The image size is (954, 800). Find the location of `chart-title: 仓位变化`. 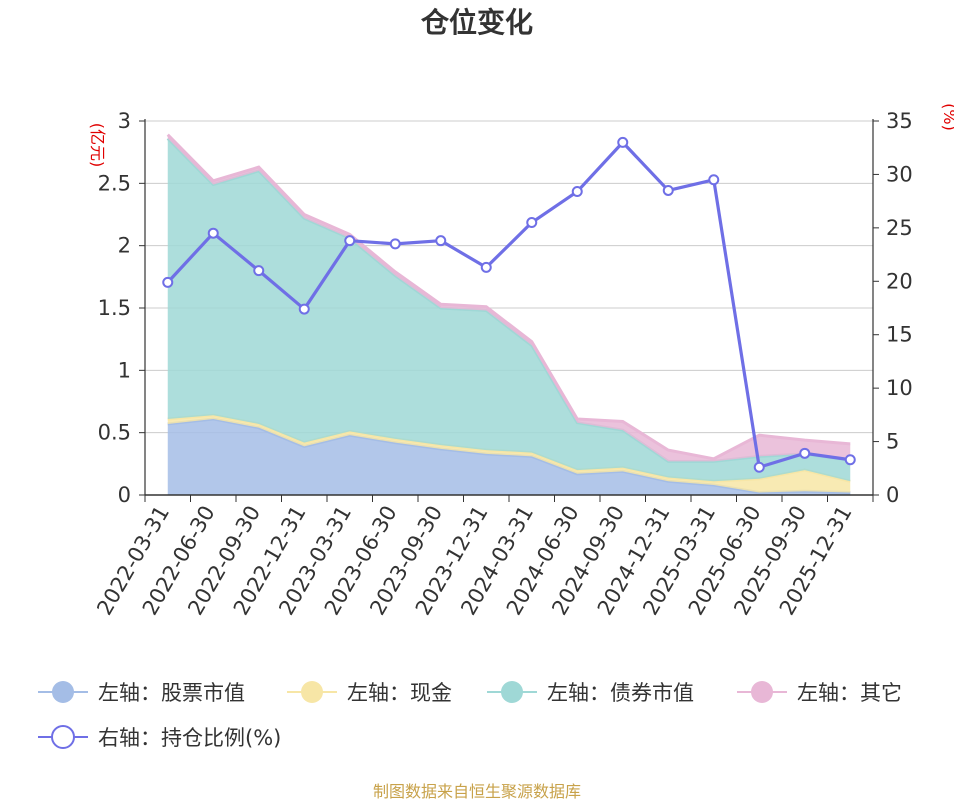

chart-title: 仓位变化 is located at coordinates (477, 22).